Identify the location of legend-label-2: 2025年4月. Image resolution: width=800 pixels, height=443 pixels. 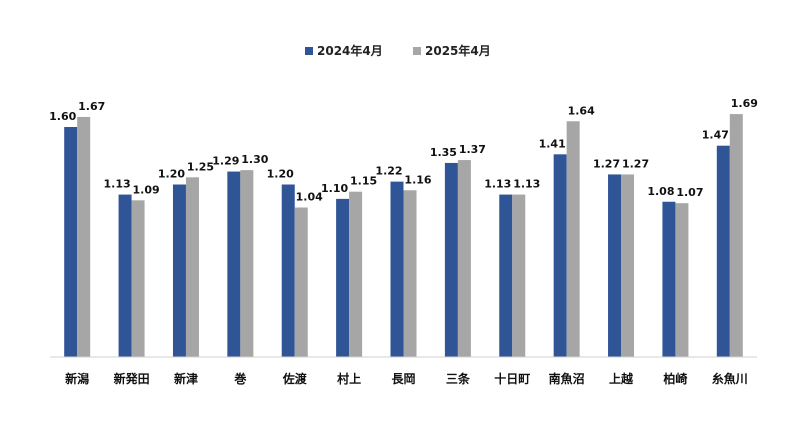
(458, 50).